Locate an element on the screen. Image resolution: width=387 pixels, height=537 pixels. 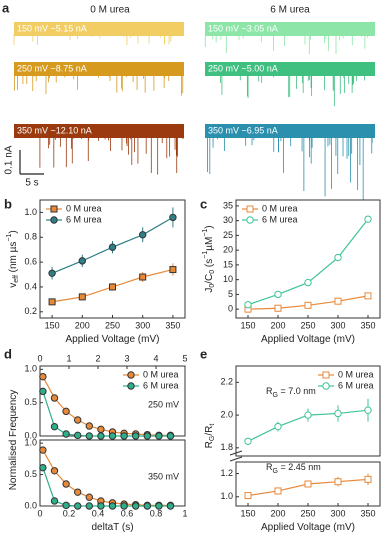
y-tick-label: 1.2 is located at coordinates (226, 473).